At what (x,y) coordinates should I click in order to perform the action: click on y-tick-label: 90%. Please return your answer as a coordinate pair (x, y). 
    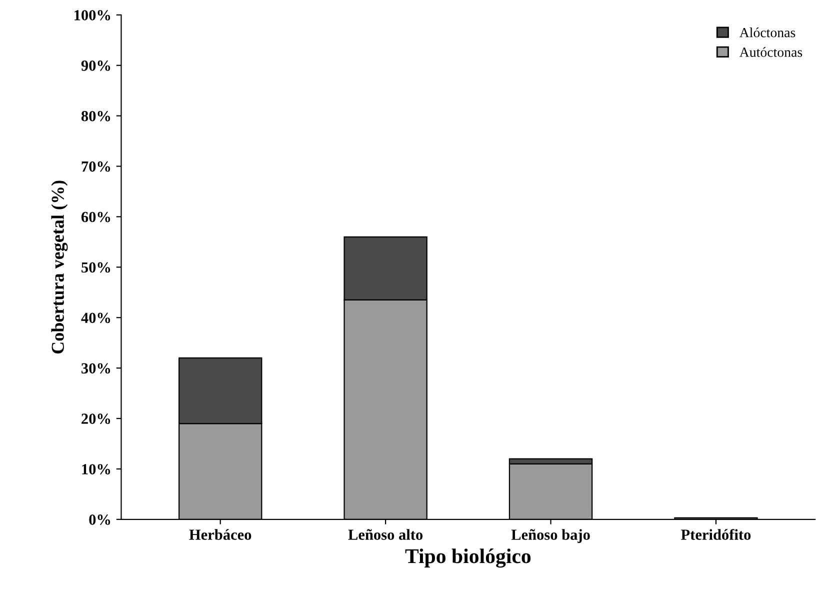
    Looking at the image, I should click on (95, 65).